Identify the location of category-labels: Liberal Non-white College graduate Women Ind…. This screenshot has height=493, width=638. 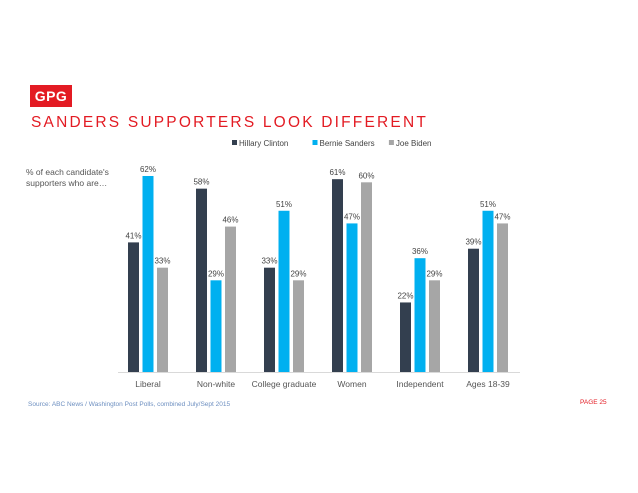
(322, 384).